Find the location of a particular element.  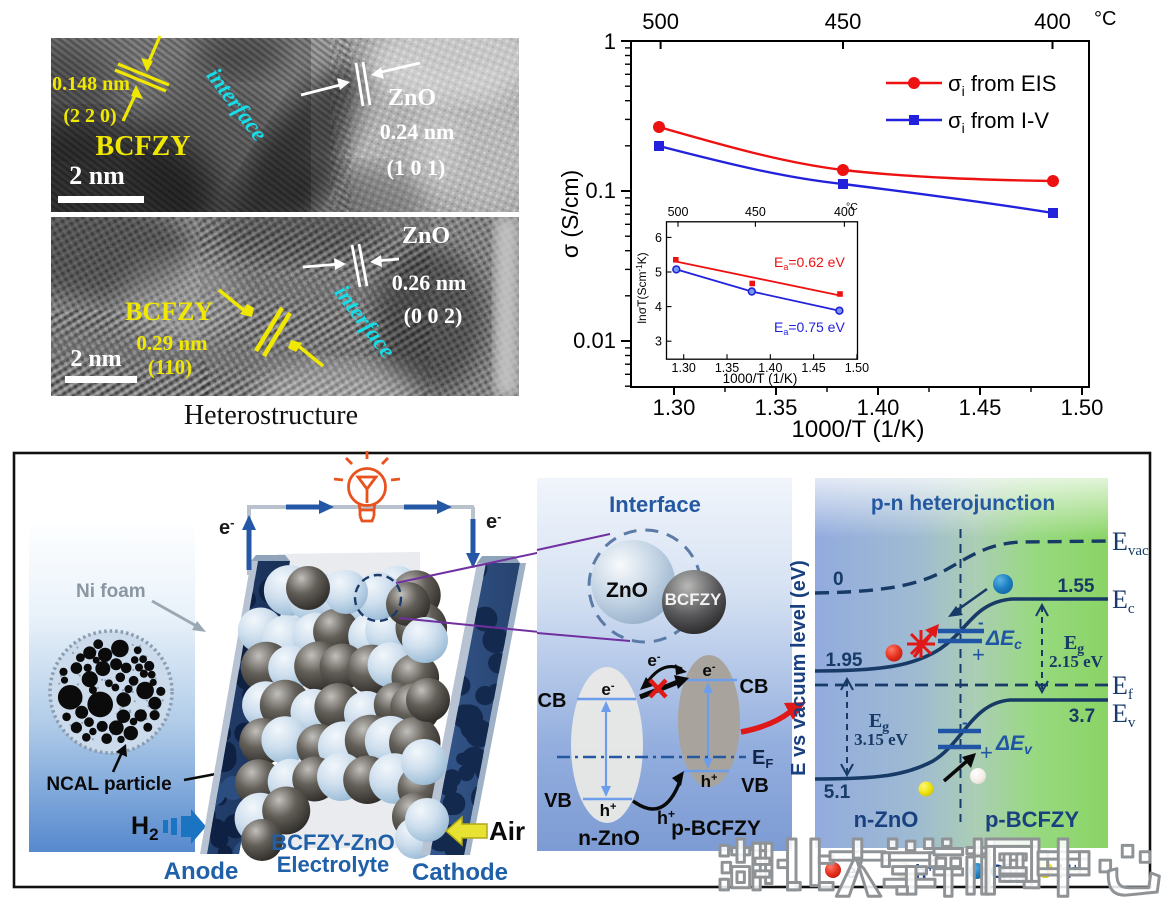

svg-text: Anode is located at coordinates (201, 871).